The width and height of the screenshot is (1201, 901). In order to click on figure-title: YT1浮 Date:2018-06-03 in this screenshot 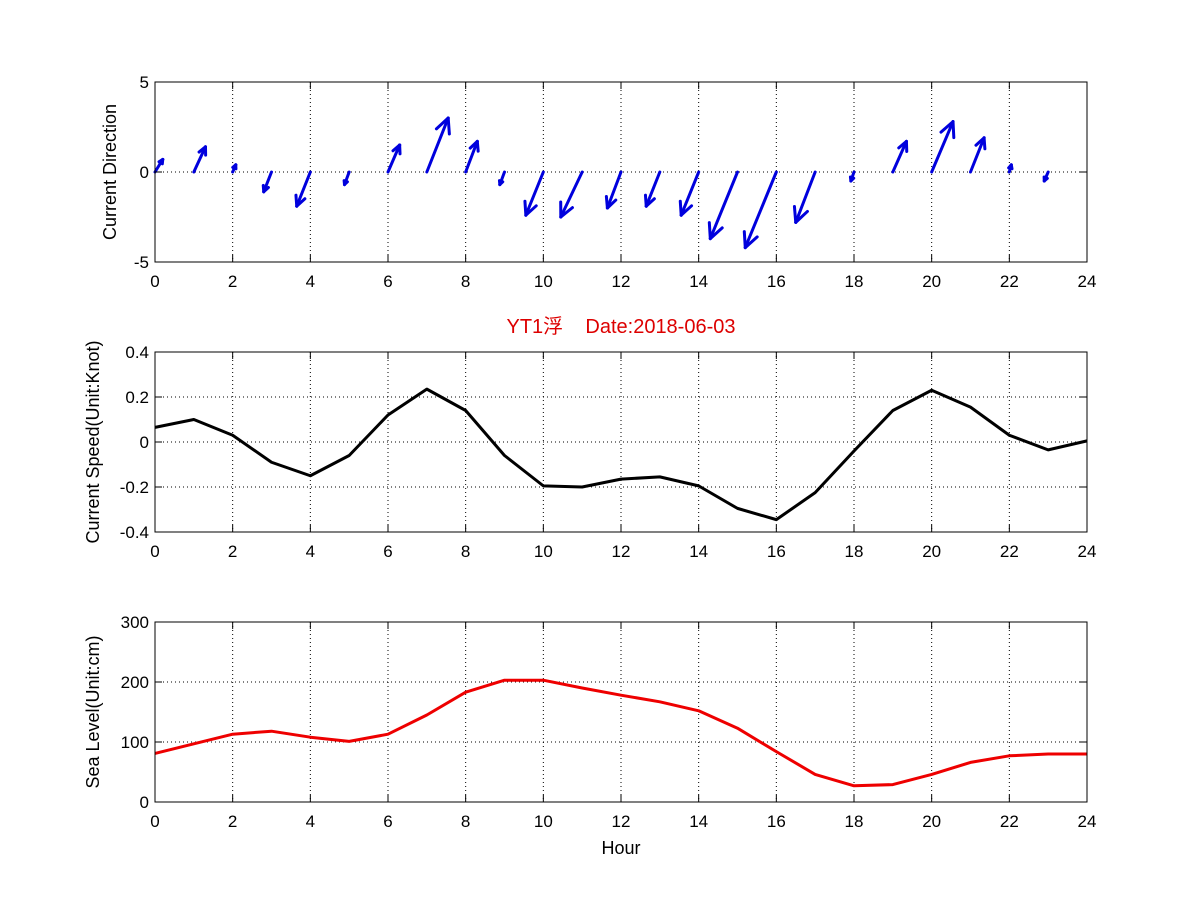, I will do `click(620, 326)`.